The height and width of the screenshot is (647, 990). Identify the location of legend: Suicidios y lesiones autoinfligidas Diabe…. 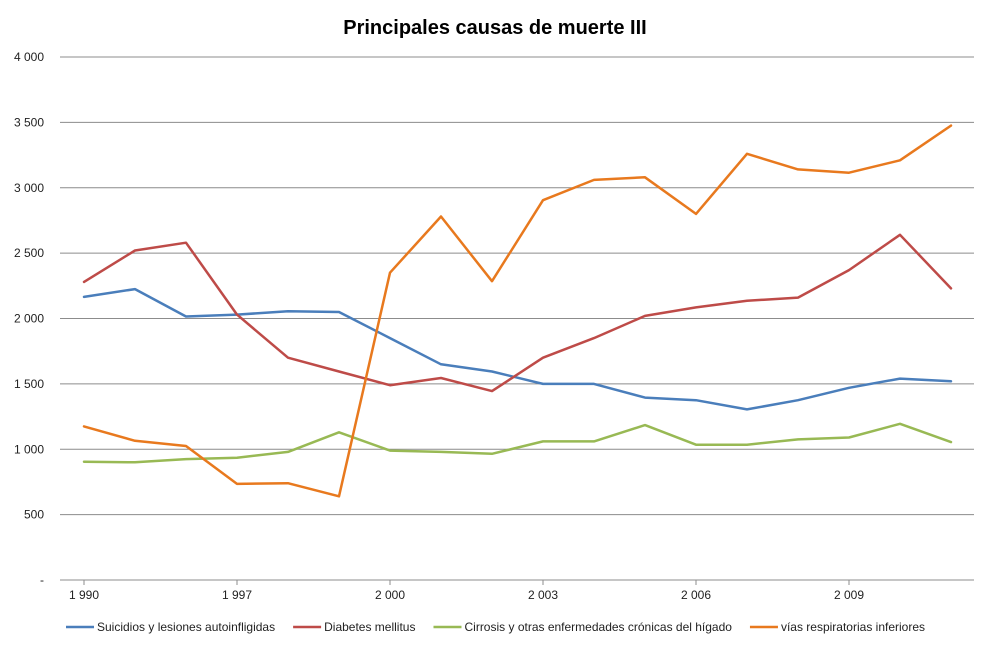
(495, 627).